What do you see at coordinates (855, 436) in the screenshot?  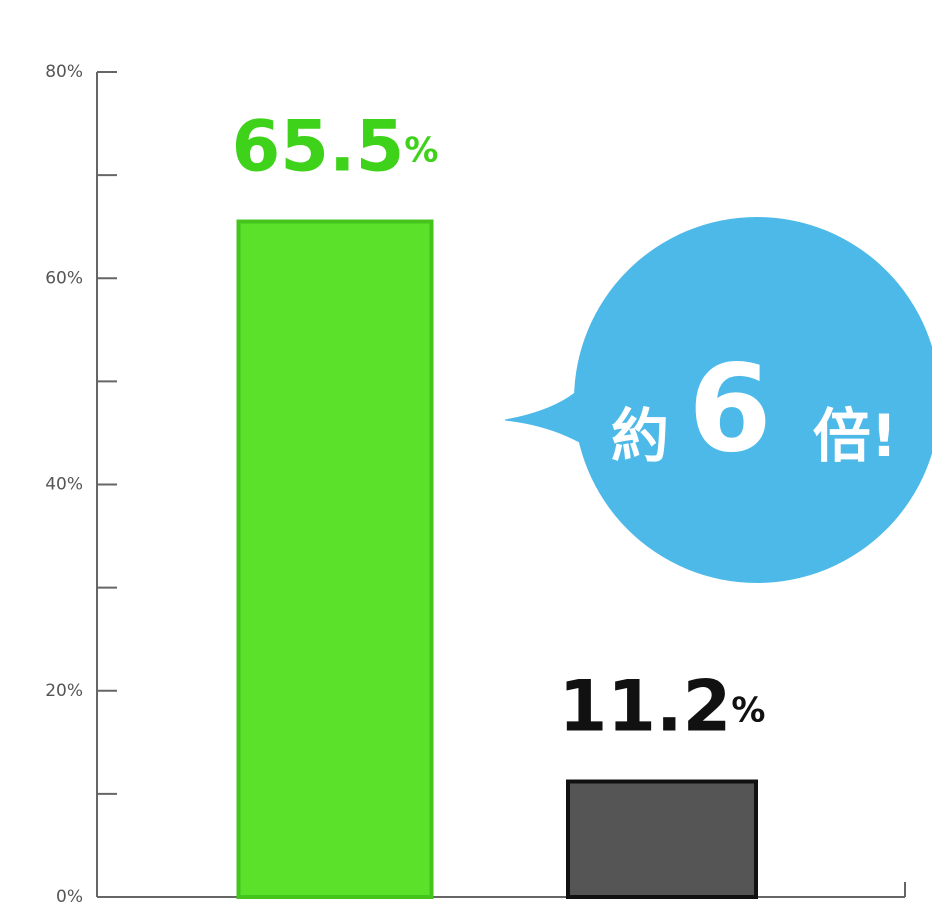 I see `callout-text: 倍!` at bounding box center [855, 436].